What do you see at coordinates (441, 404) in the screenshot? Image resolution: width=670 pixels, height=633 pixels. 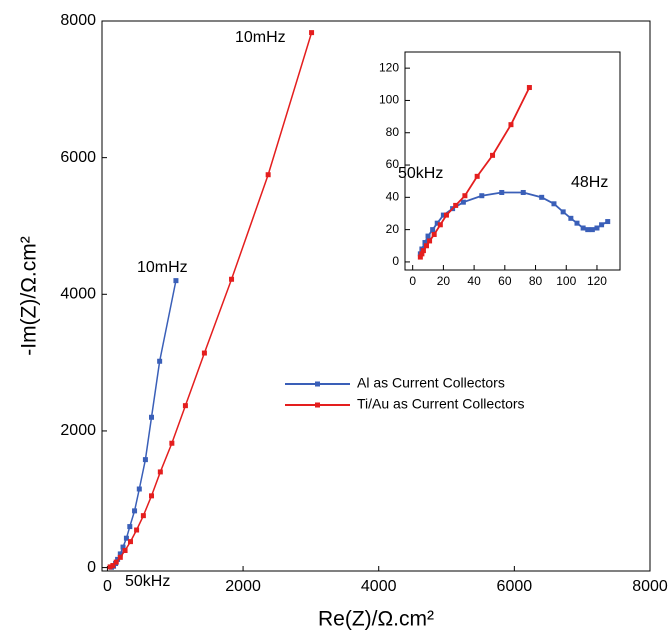 I see `legend-label: Ti/Au as Current Collectors` at bounding box center [441, 404].